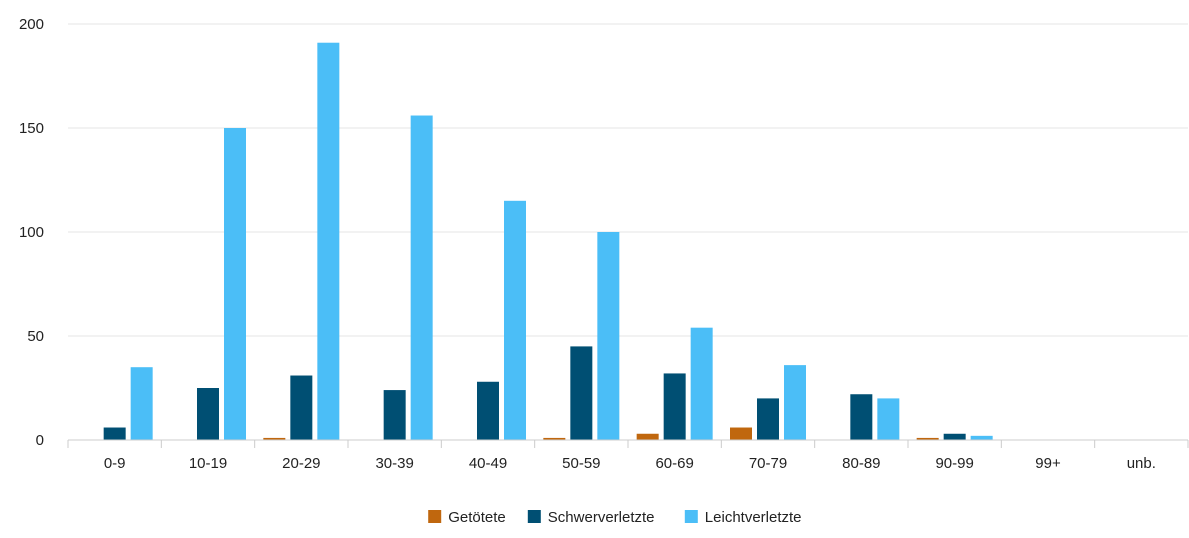  I want to click on y-tick-label: 50, so click(35, 336).